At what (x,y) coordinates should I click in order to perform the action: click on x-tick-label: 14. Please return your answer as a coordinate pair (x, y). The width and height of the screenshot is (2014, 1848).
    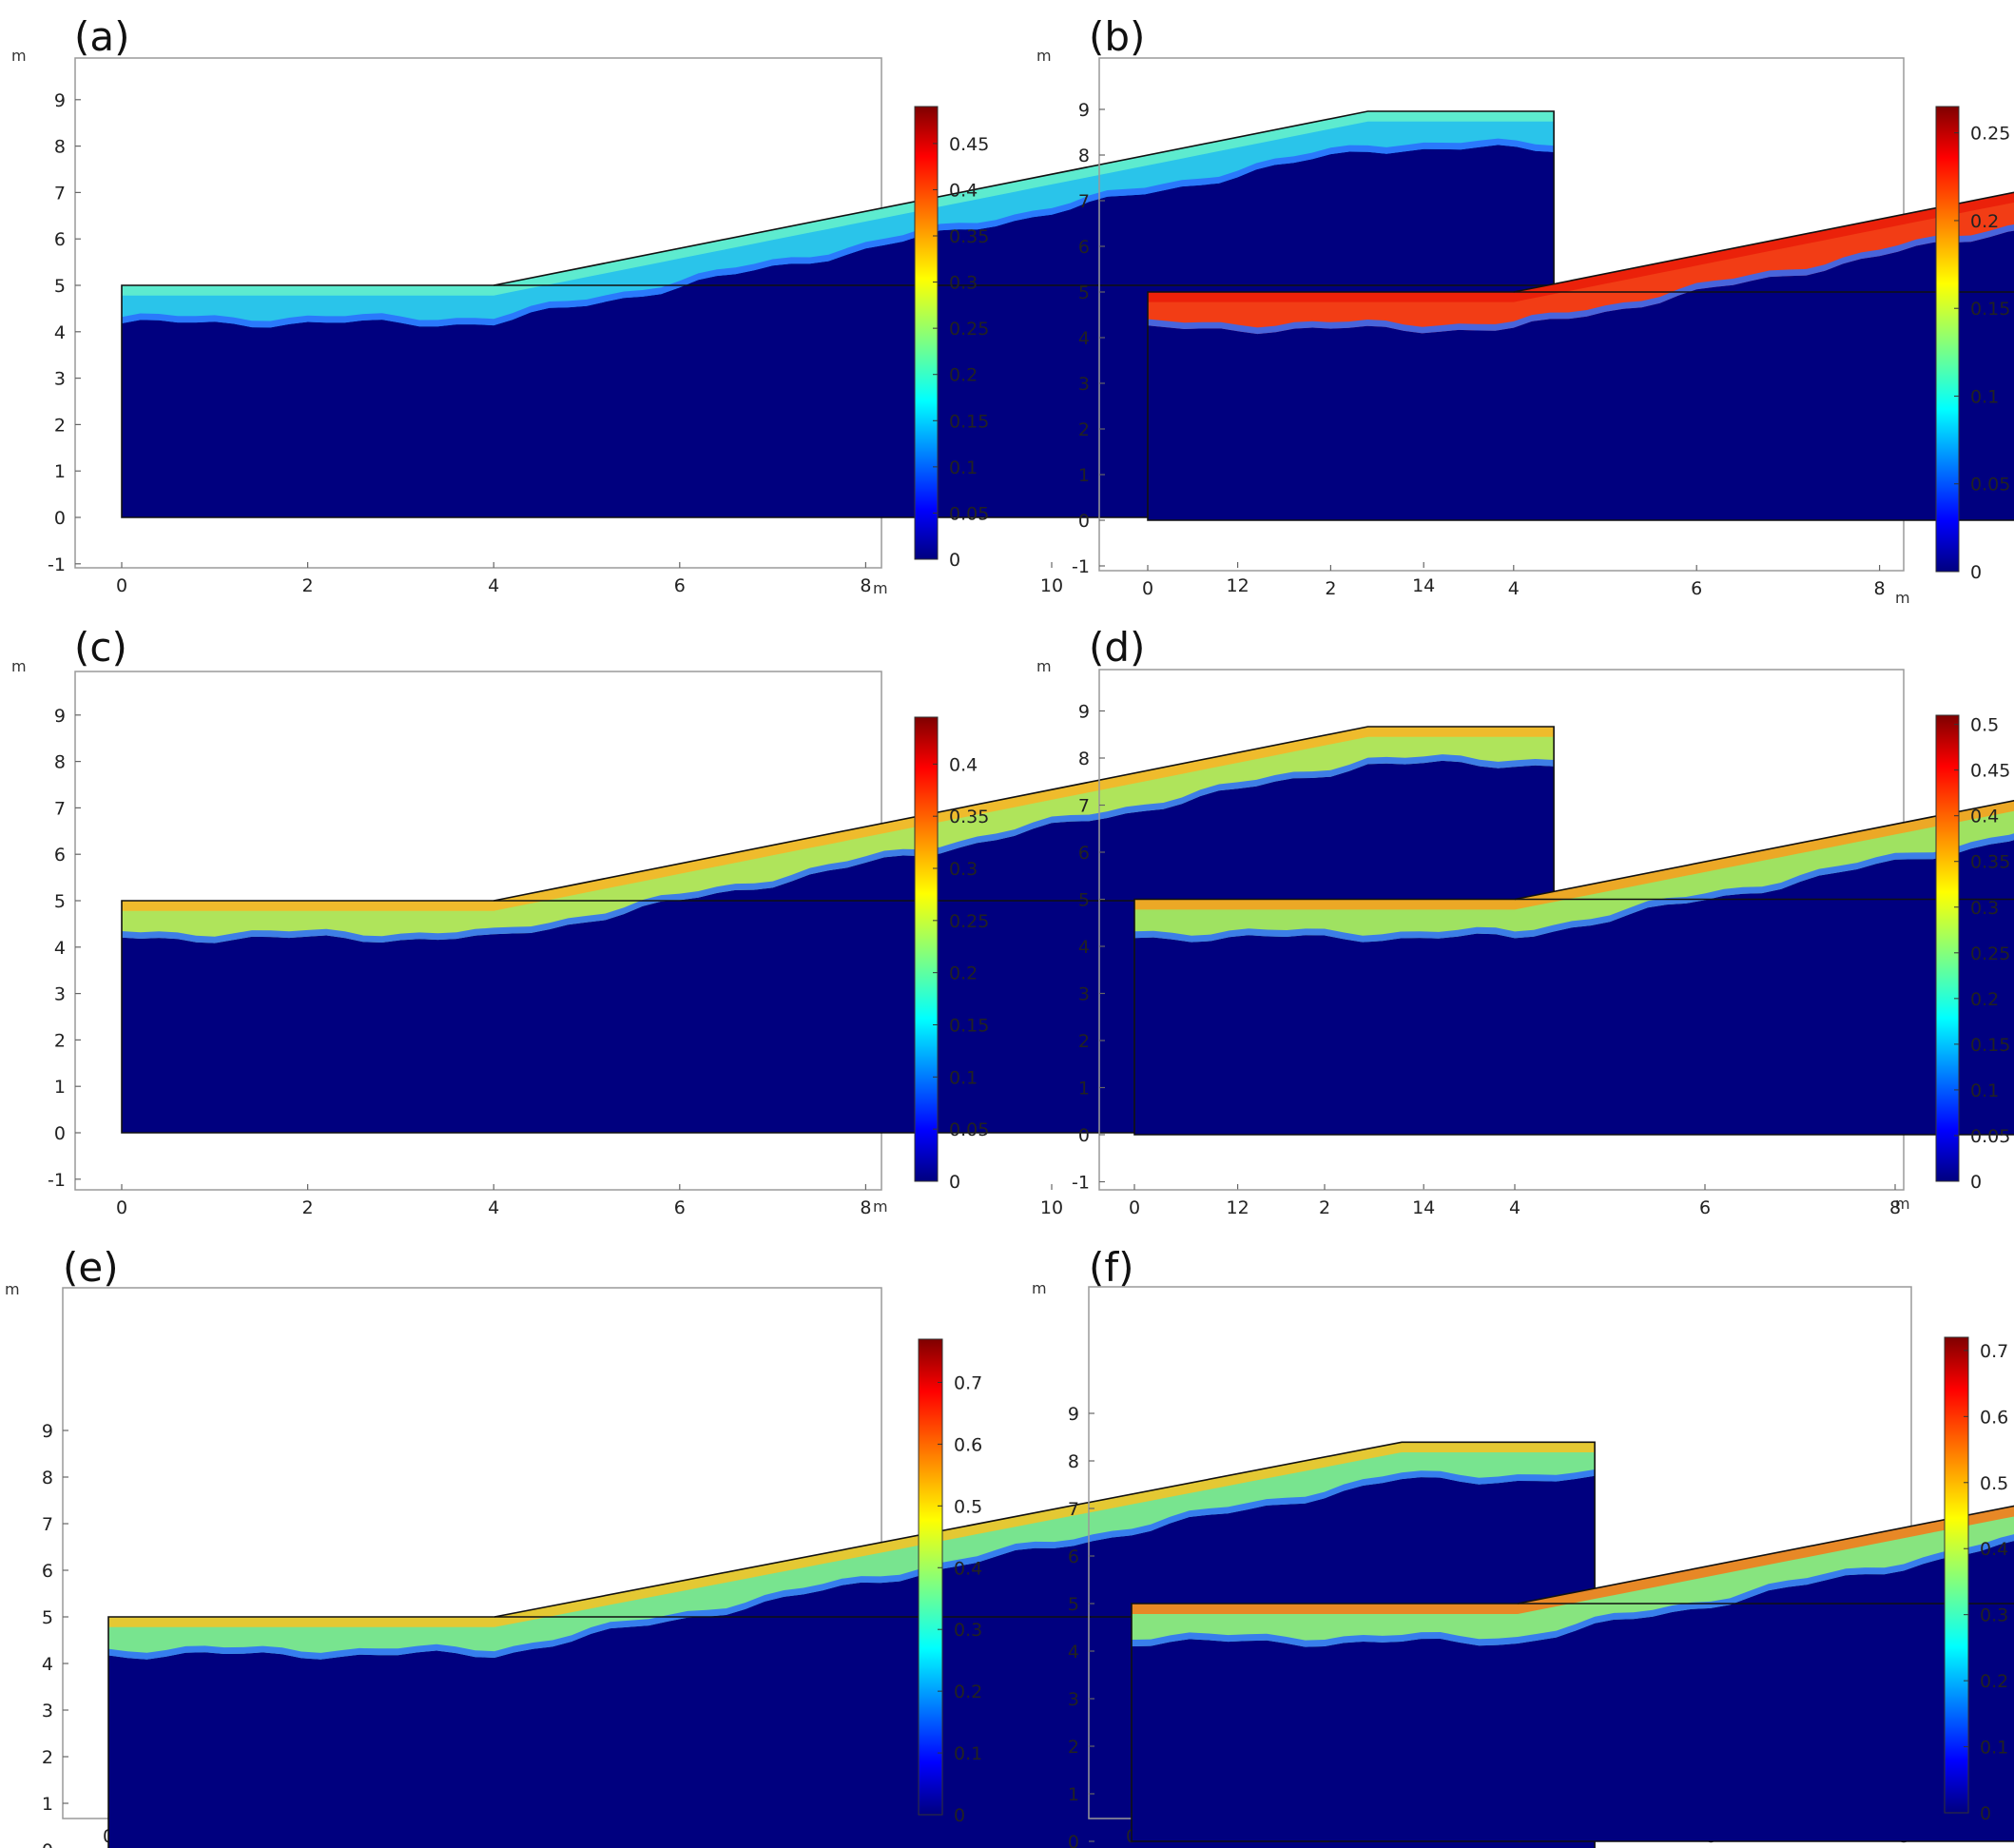
    Looking at the image, I should click on (1423, 1207).